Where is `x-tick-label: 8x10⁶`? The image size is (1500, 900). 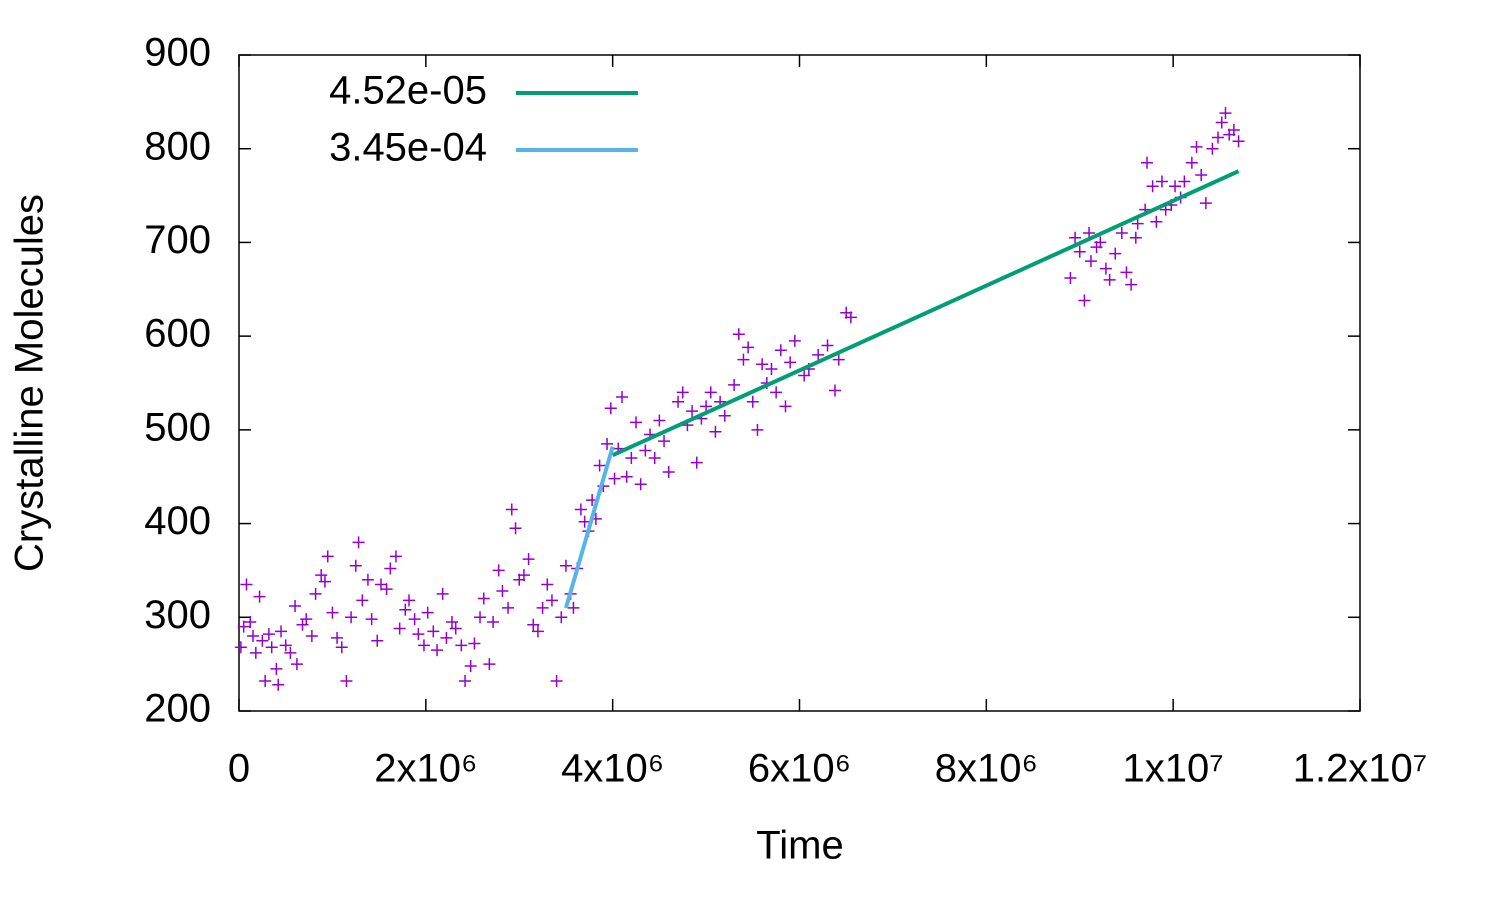
x-tick-label: 8x10⁶ is located at coordinates (986, 769).